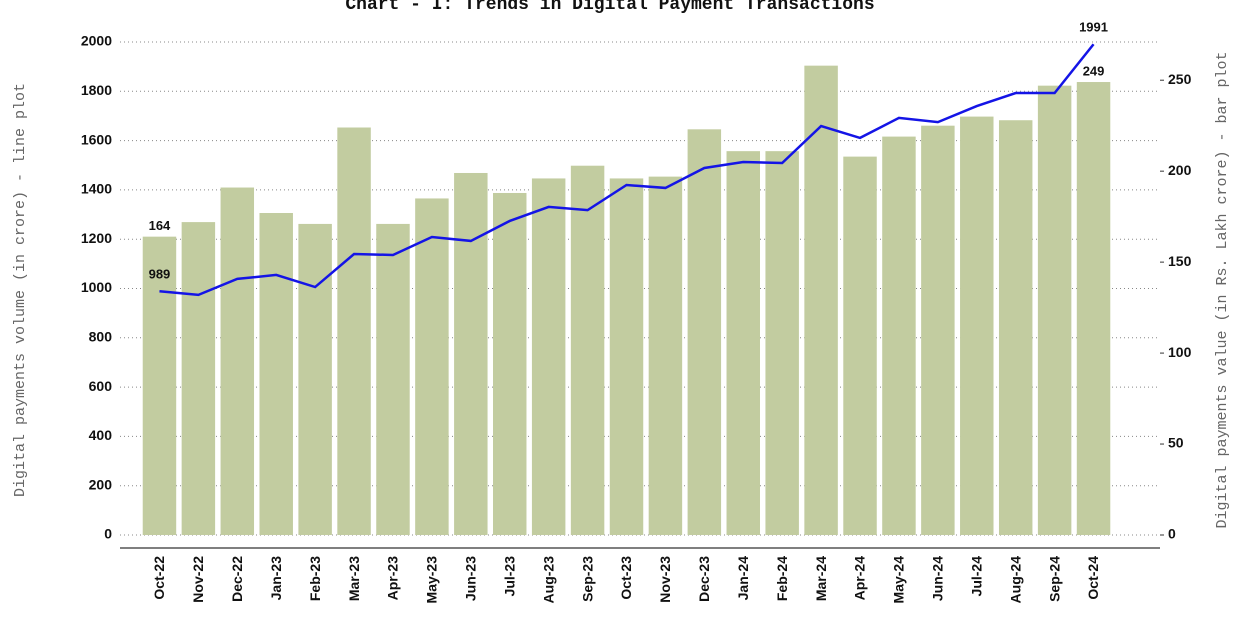 This screenshot has height=621, width=1238. I want to click on x-tick-label: Jan-24, so click(743, 578).